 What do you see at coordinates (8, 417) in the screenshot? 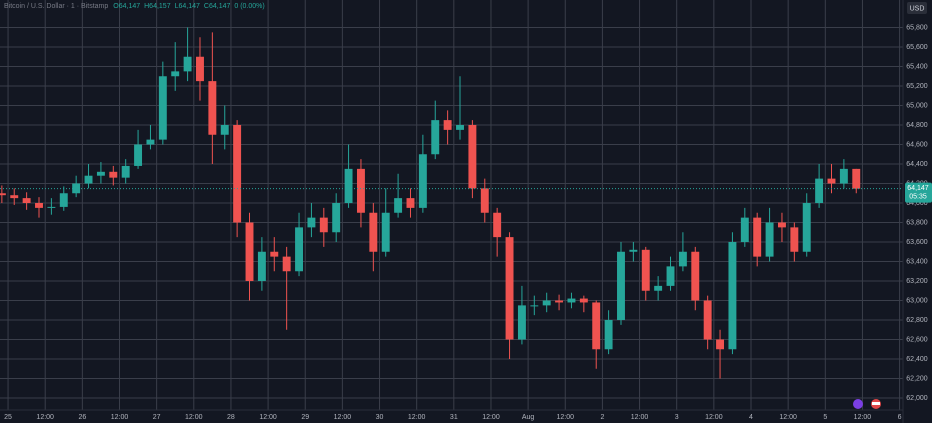
I see `x-tick-label: 25` at bounding box center [8, 417].